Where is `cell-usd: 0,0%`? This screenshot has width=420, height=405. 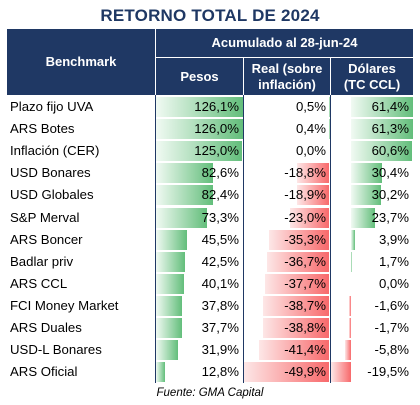 cell-usd: 0,0% is located at coordinates (372, 284).